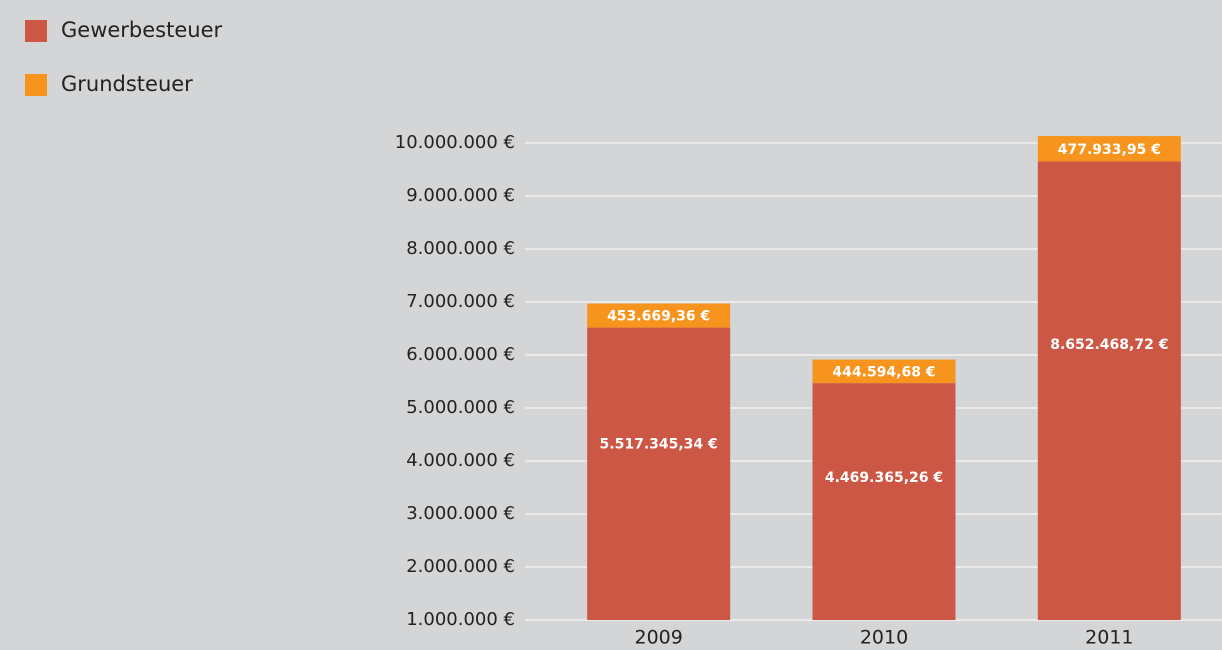  Describe the element at coordinates (460, 460) in the screenshot. I see `y-tick-label: 4.000.000 €` at that location.